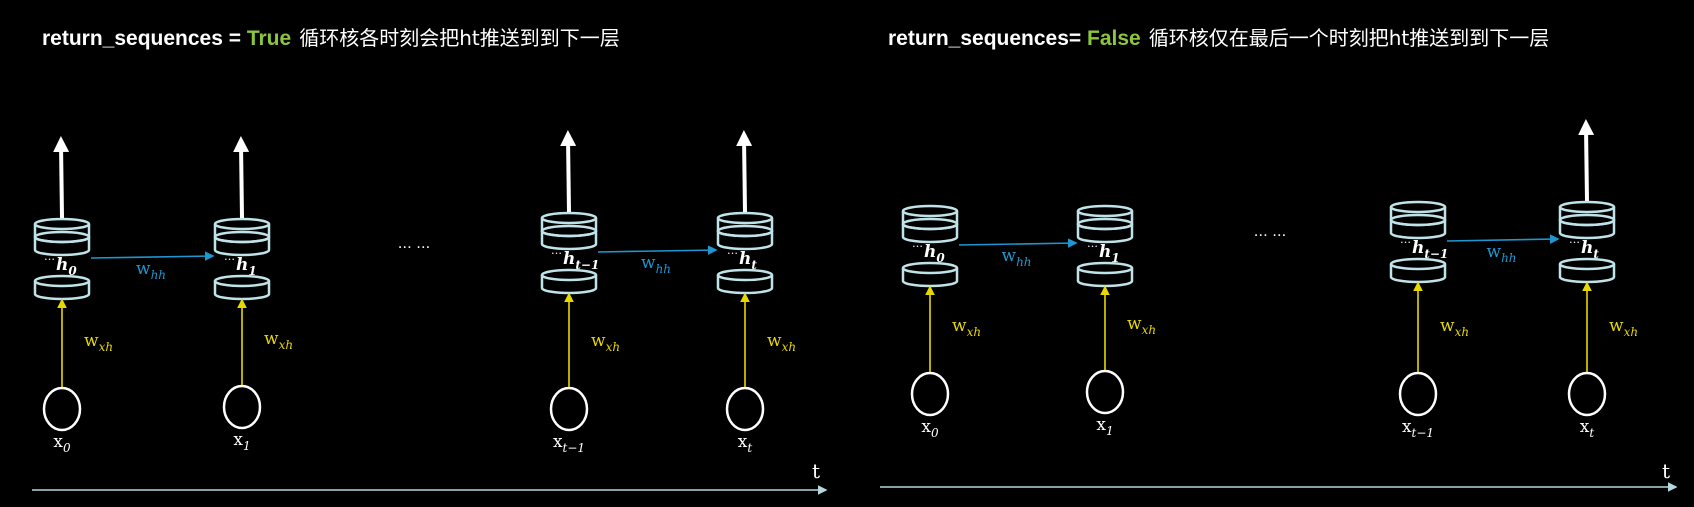  I want to click on title-right-keyword: False, so click(1114, 38).